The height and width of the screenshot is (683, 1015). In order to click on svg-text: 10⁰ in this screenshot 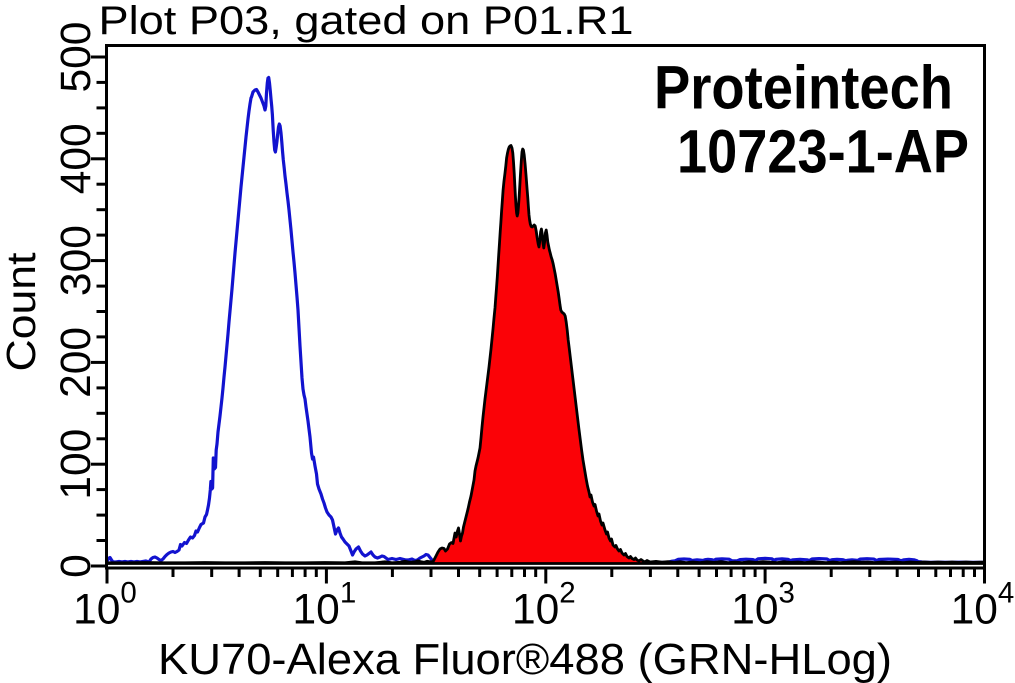, I will do `click(105, 605)`.